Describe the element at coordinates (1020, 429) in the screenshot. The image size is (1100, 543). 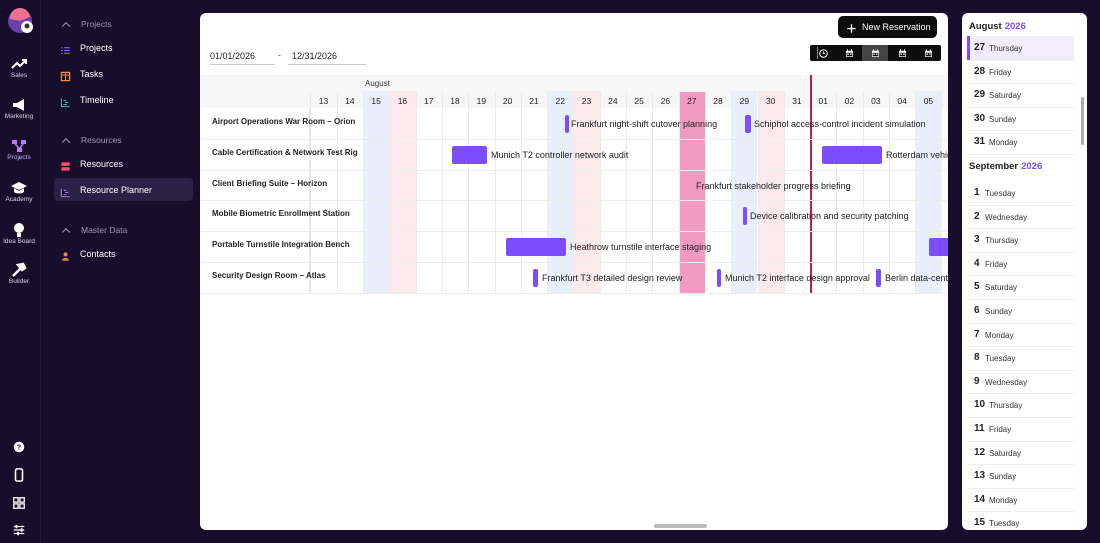
I see `calendar-day: 11 Friday` at that location.